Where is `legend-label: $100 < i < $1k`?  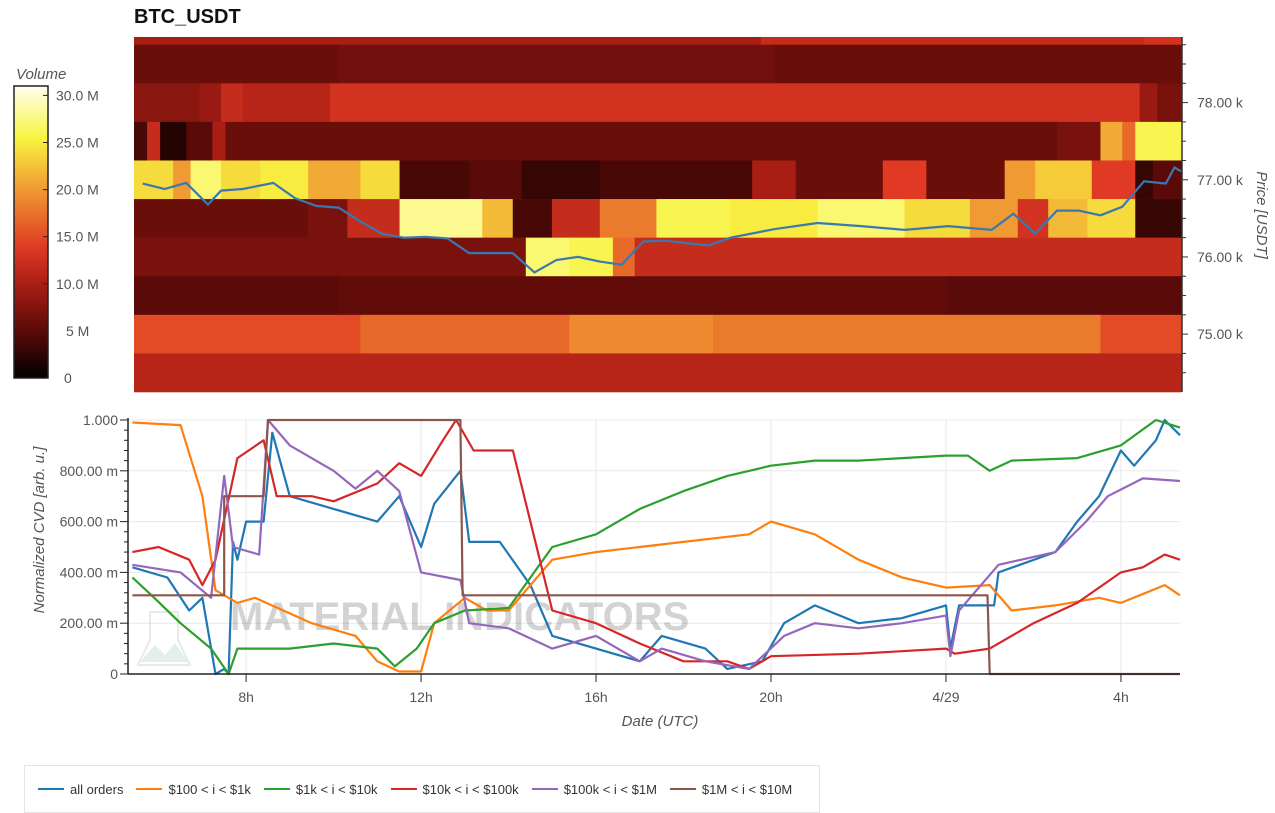
legend-label: $100 < i < $1k is located at coordinates (209, 789).